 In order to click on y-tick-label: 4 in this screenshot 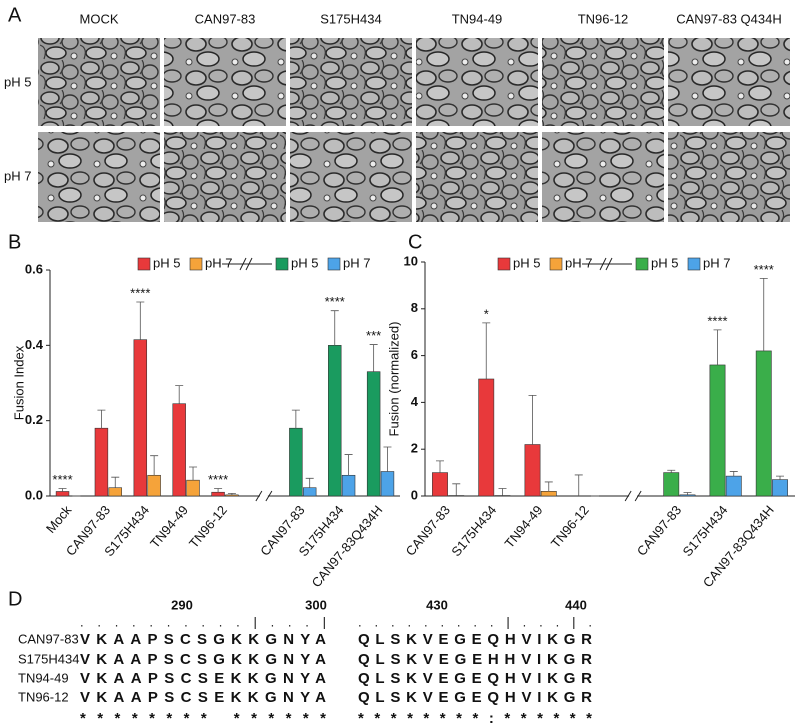, I will do `click(415, 401)`.